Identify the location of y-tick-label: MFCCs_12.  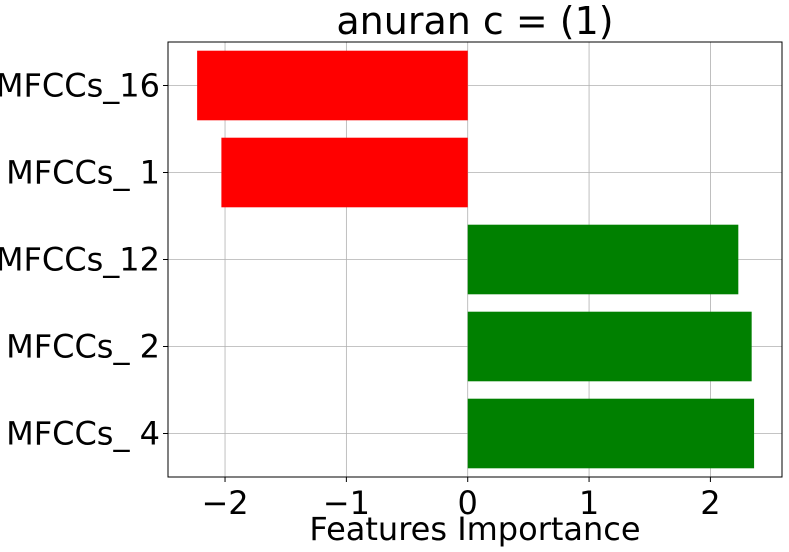
(80, 260).